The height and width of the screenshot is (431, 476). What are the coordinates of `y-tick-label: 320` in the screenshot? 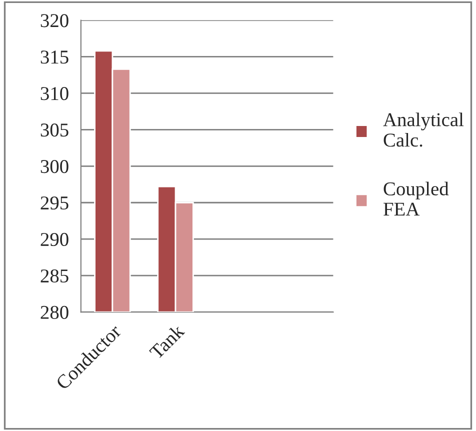 It's located at (54, 21).